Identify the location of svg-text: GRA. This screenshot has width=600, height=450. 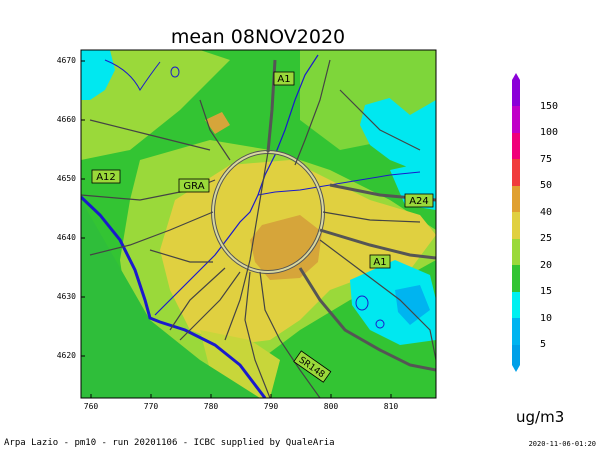
(193, 186).